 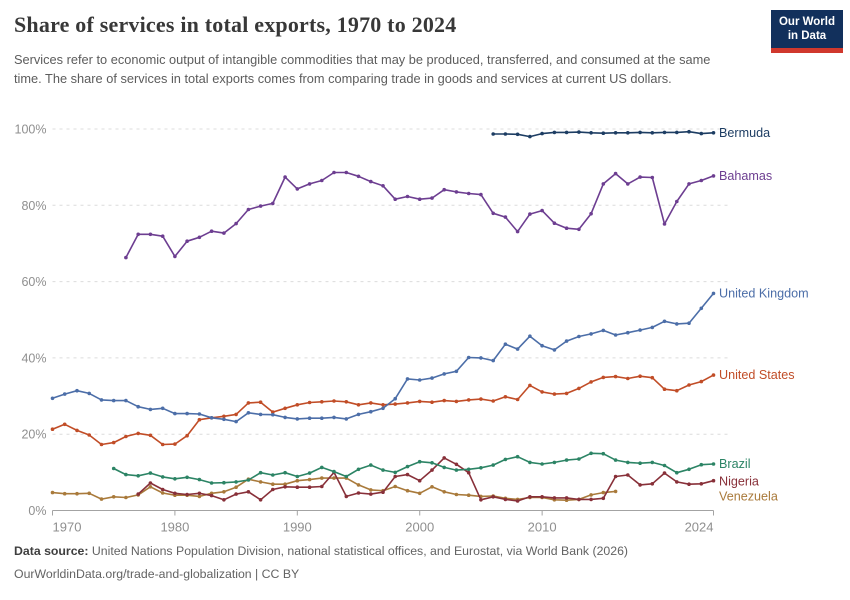 What do you see at coordinates (764, 293) in the screenshot?
I see `series-label-united-kingdom: United Kingdom` at bounding box center [764, 293].